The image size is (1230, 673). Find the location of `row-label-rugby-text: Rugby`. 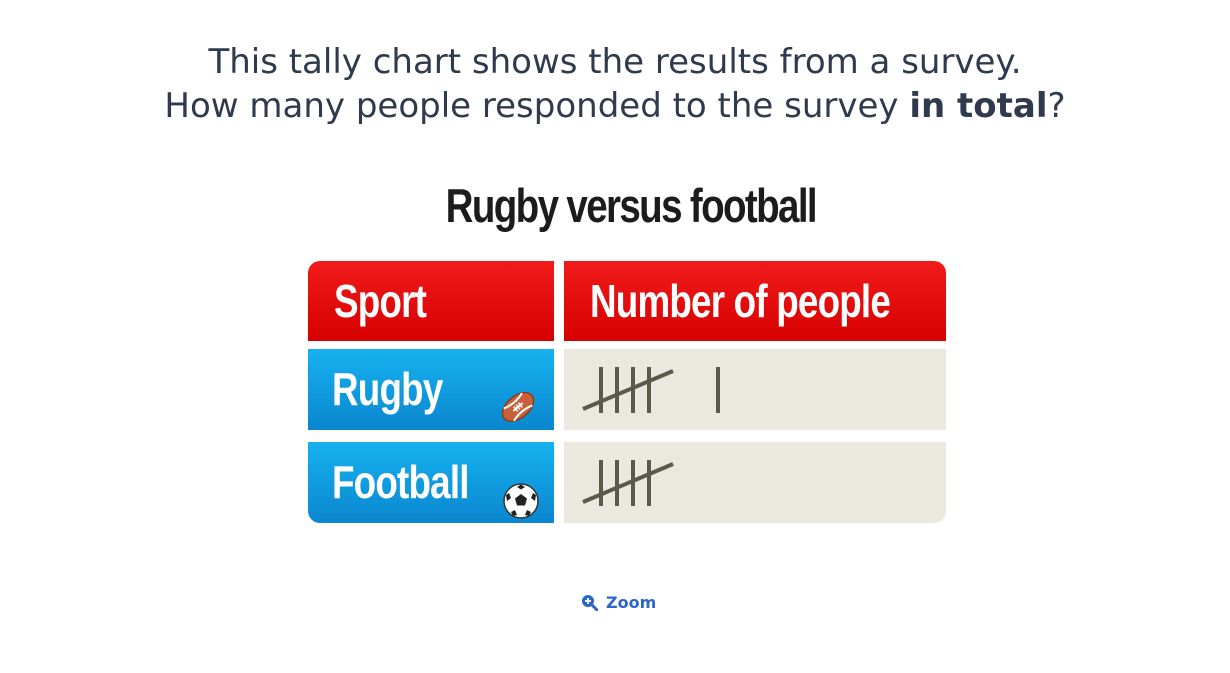

row-label-rugby-text: Rugby is located at coordinates (387, 389).